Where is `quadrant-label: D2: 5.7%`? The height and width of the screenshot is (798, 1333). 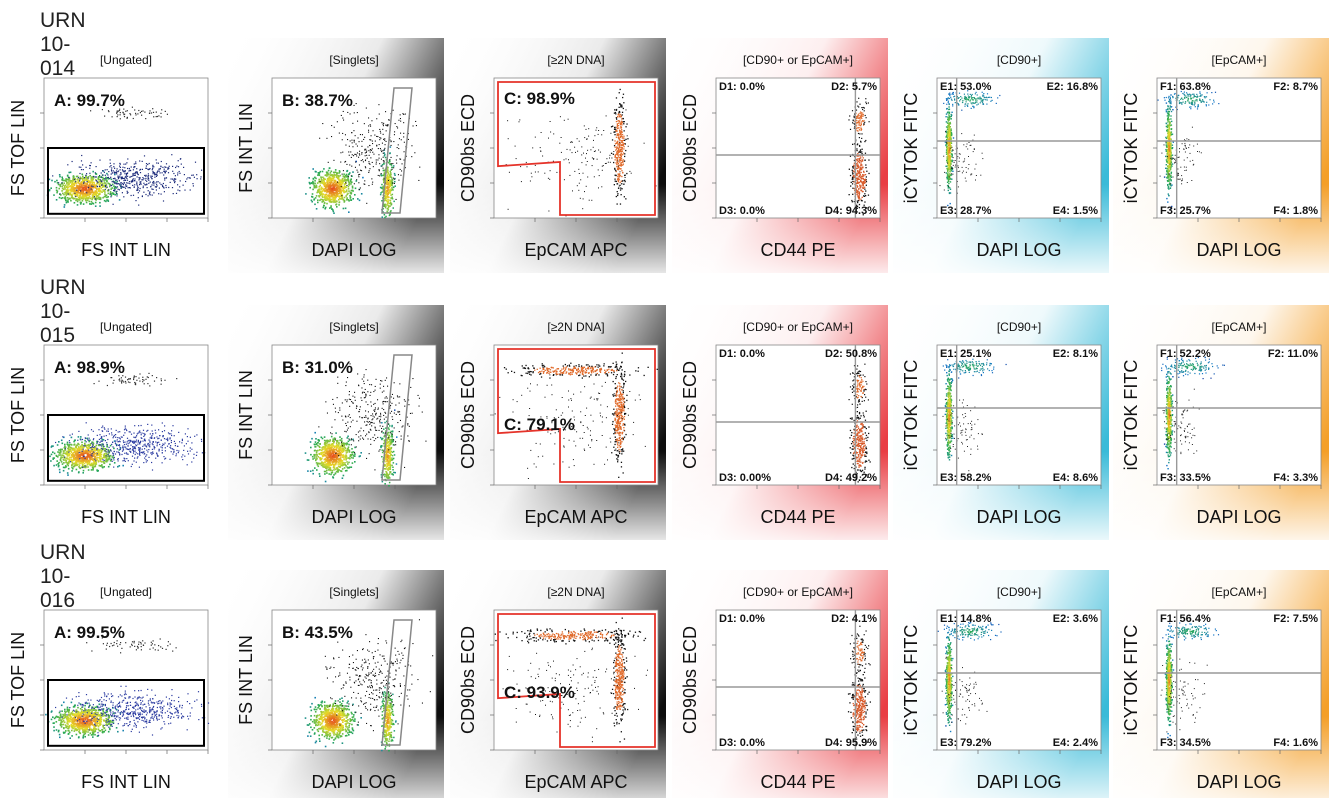
quadrant-label: D2: 5.7% is located at coordinates (854, 87).